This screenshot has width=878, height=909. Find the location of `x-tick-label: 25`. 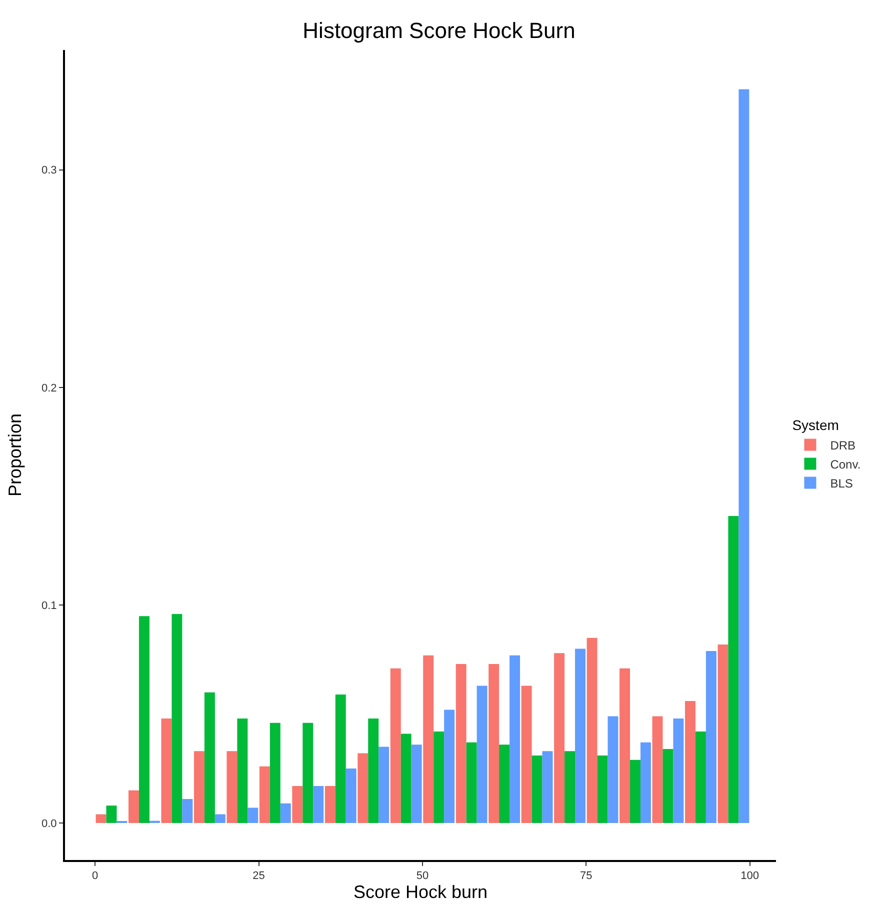

x-tick-label: 25 is located at coordinates (258, 876).